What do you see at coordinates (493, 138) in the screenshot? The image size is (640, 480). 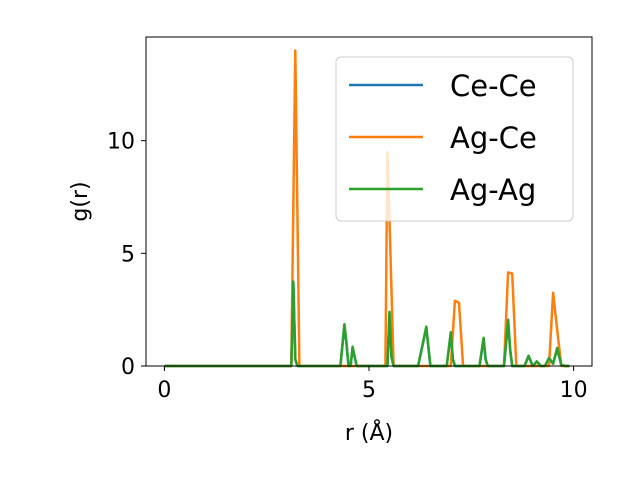 I see `legend-label: Ag-Ce` at bounding box center [493, 138].